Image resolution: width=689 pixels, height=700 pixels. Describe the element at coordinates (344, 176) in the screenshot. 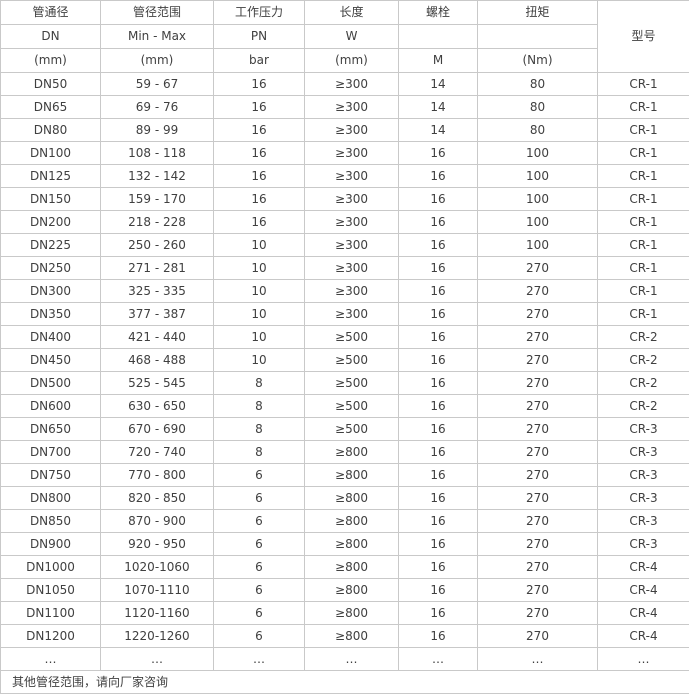

I see `table-row: DN125 132 - 142 16 ≥300 16 100 CR-1` at that location.